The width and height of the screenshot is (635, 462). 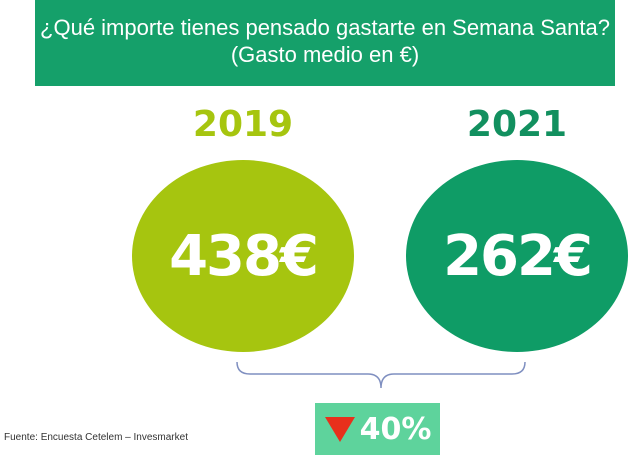 What do you see at coordinates (339, 429) in the screenshot?
I see `down-triangle-icon` at bounding box center [339, 429].